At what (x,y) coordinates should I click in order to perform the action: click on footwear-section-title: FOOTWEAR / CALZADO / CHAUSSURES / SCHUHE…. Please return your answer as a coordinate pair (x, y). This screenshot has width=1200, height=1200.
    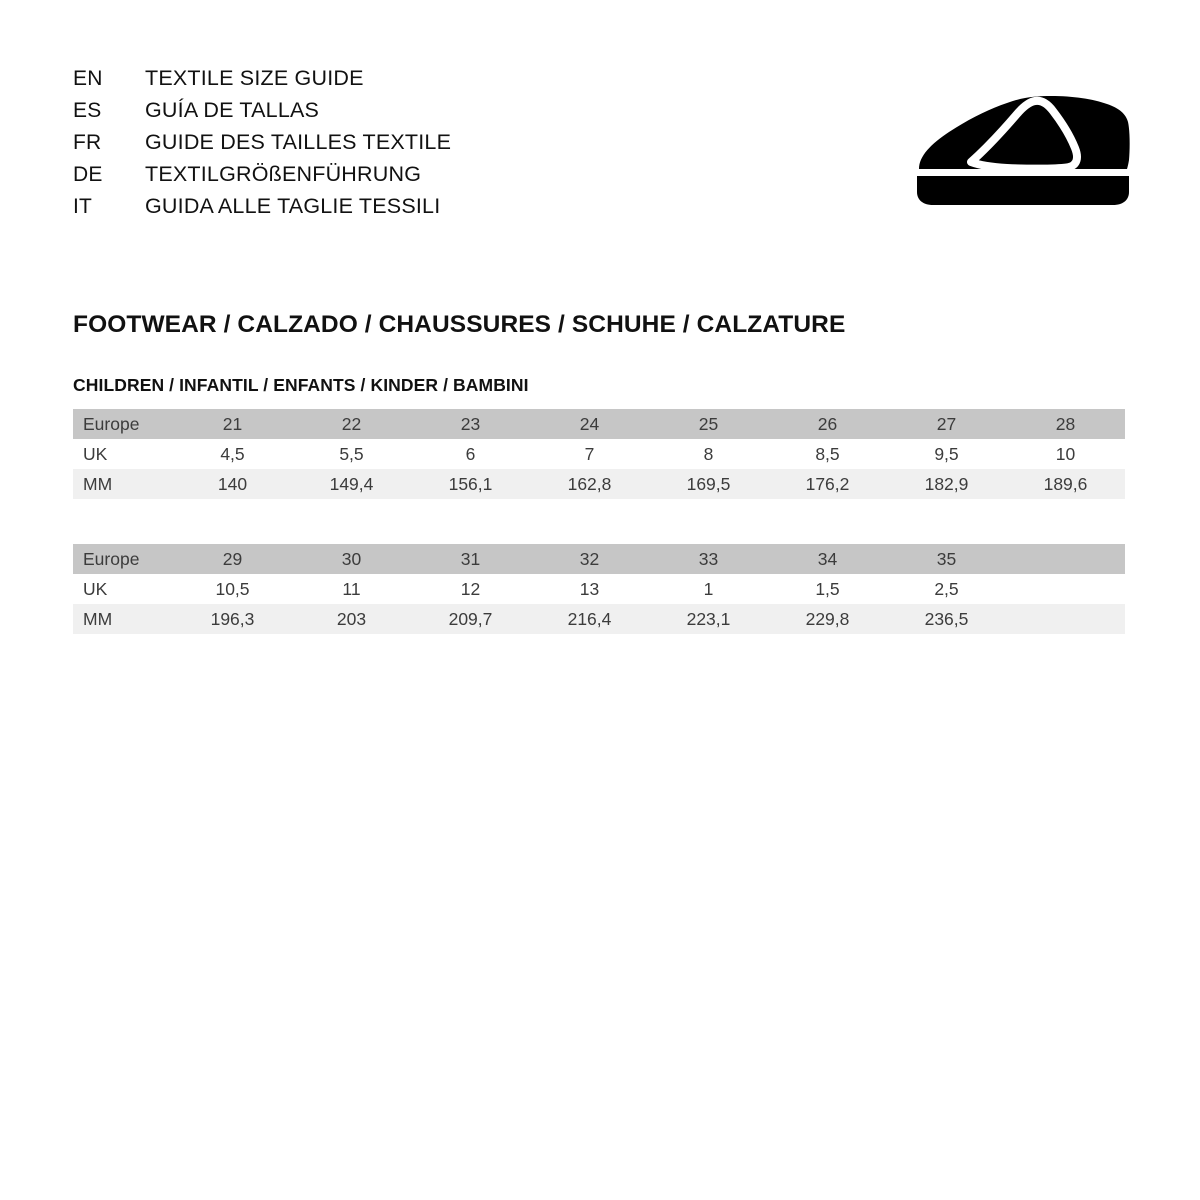
    Looking at the image, I should click on (459, 324).